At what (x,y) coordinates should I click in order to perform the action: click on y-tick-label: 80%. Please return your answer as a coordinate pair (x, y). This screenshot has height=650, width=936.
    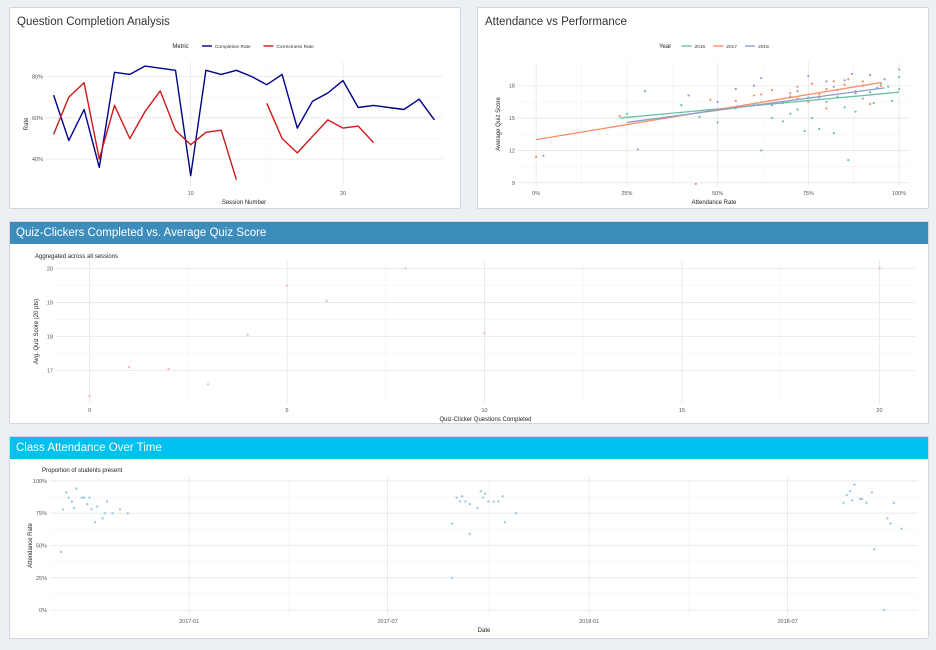
    Looking at the image, I should click on (37, 77).